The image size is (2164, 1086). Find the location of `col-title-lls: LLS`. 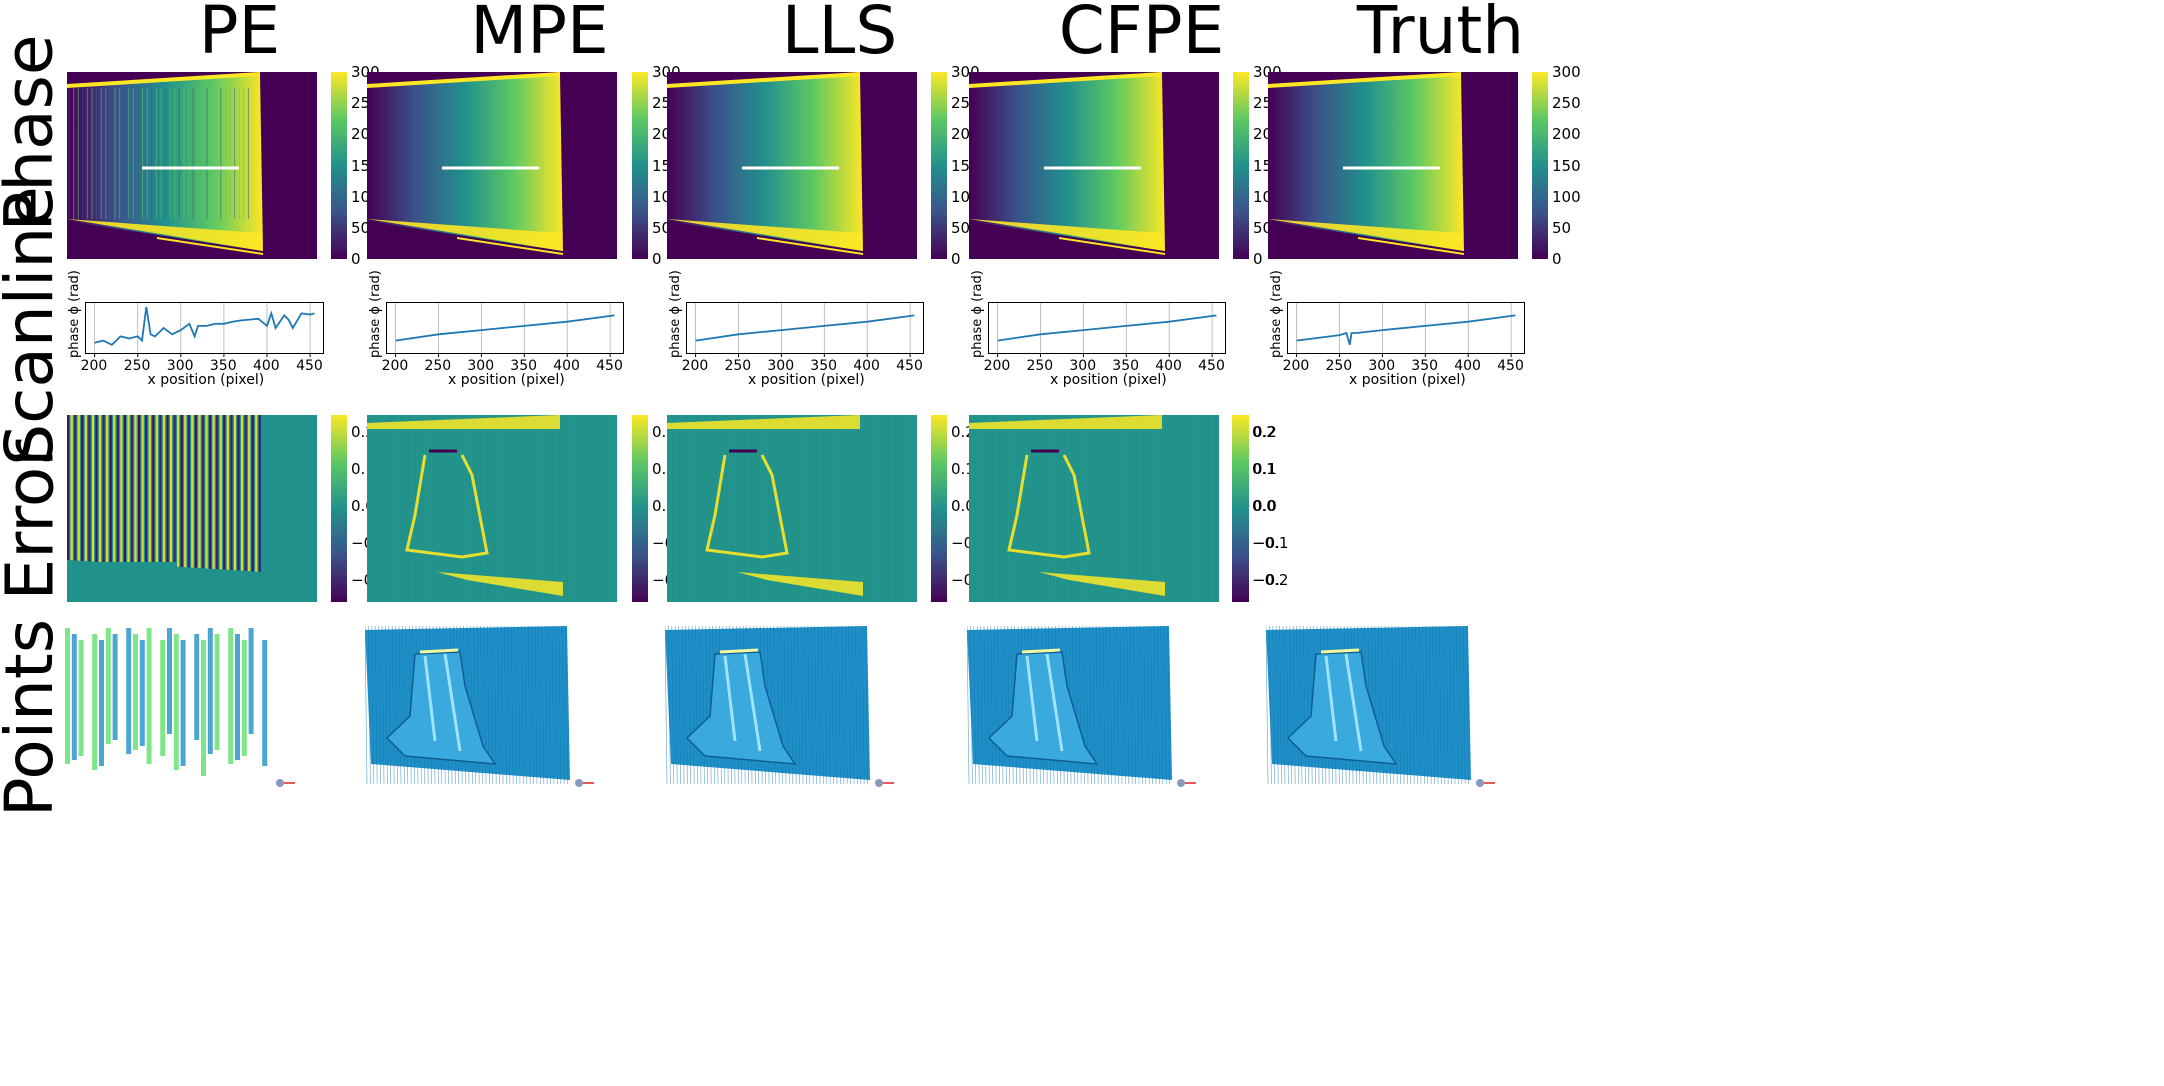

col-title-lls: LLS is located at coordinates (839, 34).